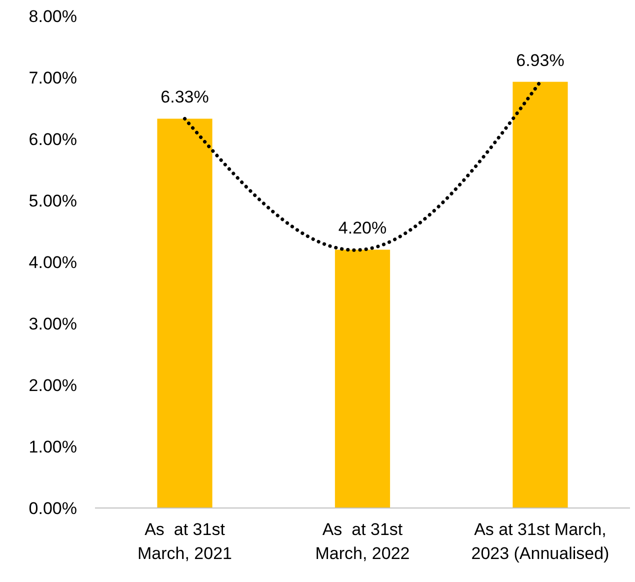 The width and height of the screenshot is (635, 582). I want to click on data-label: 4.20%, so click(362, 228).